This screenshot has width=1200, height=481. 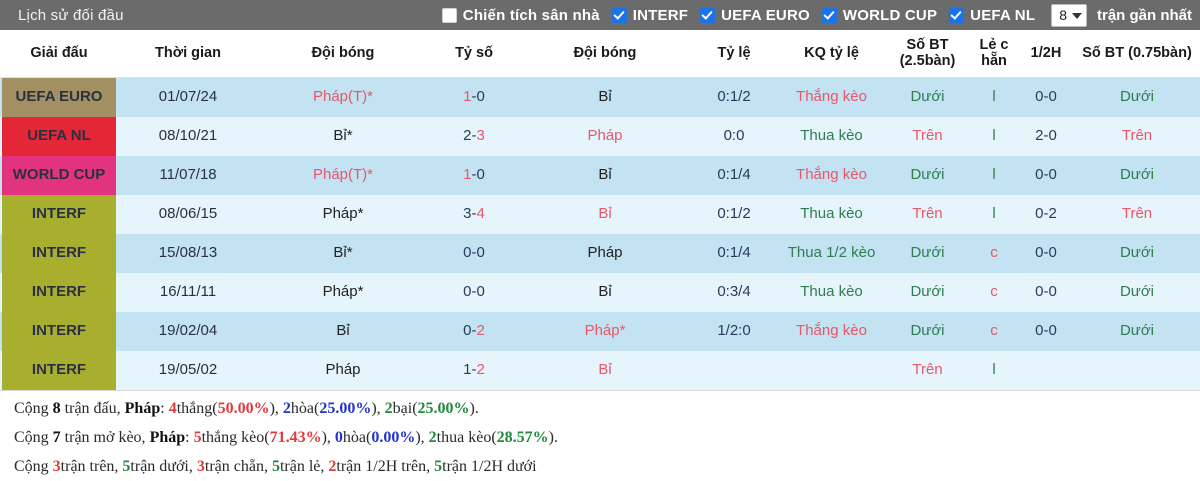 What do you see at coordinates (59, 54) in the screenshot?
I see `col-league: Giải đấu` at bounding box center [59, 54].